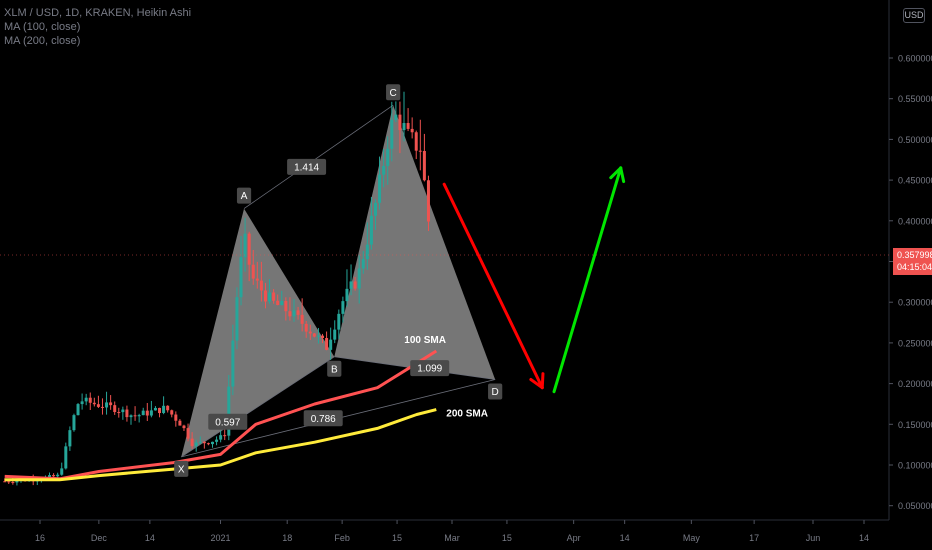  What do you see at coordinates (754, 538) in the screenshot?
I see `time-tick-label: 17` at bounding box center [754, 538].